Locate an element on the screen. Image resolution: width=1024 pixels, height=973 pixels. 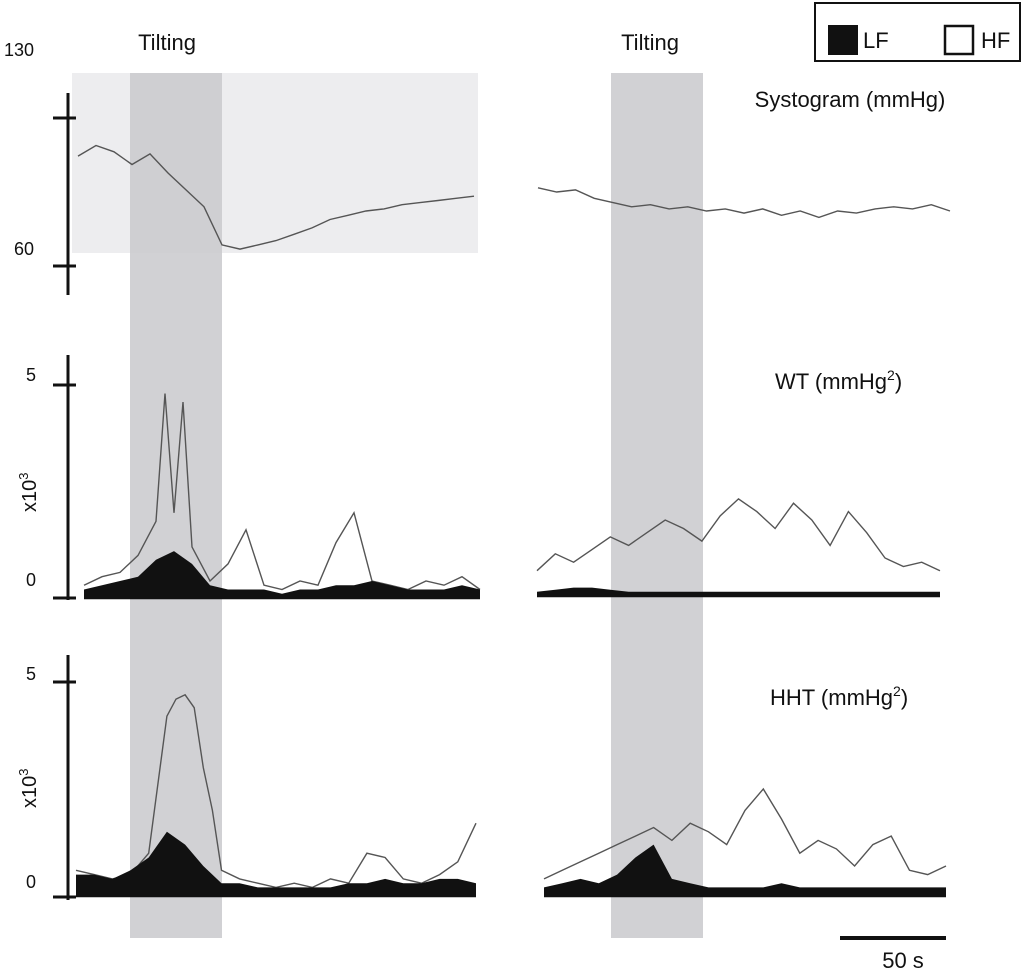
tilting-band-right is located at coordinates (657, 505).